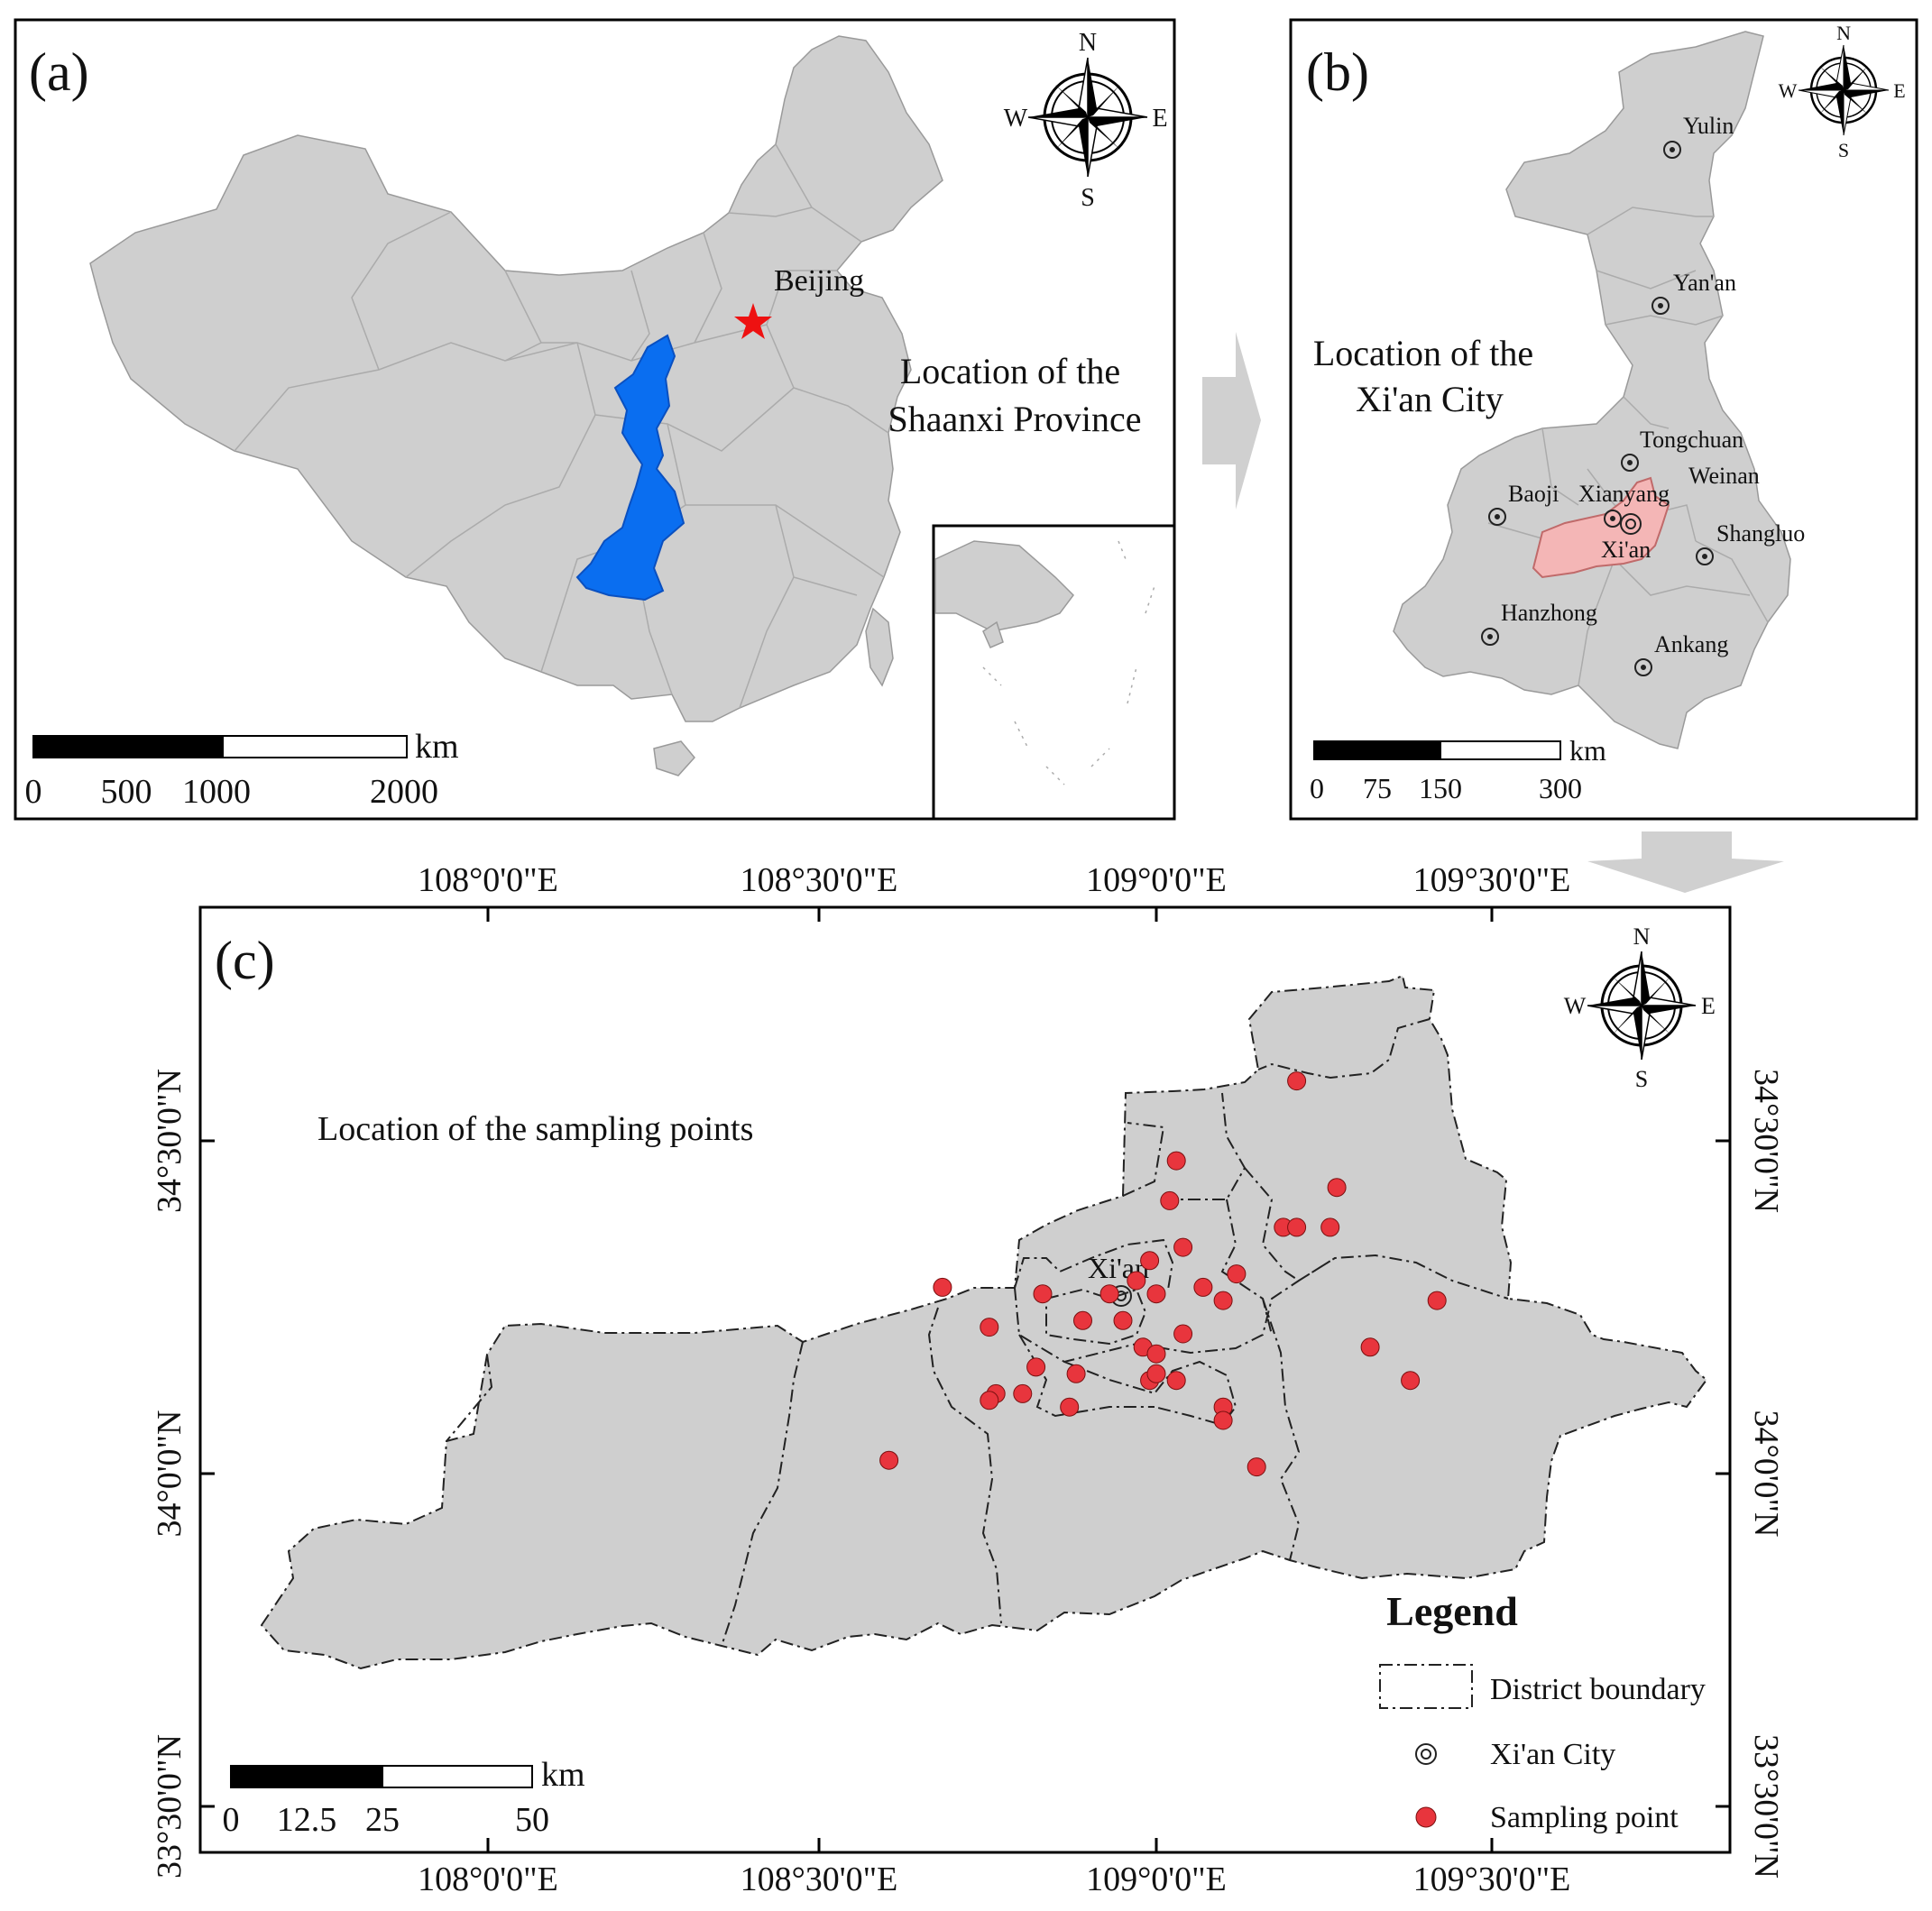 The image size is (1932, 1911). I want to click on scale-c-unit: km, so click(563, 1775).